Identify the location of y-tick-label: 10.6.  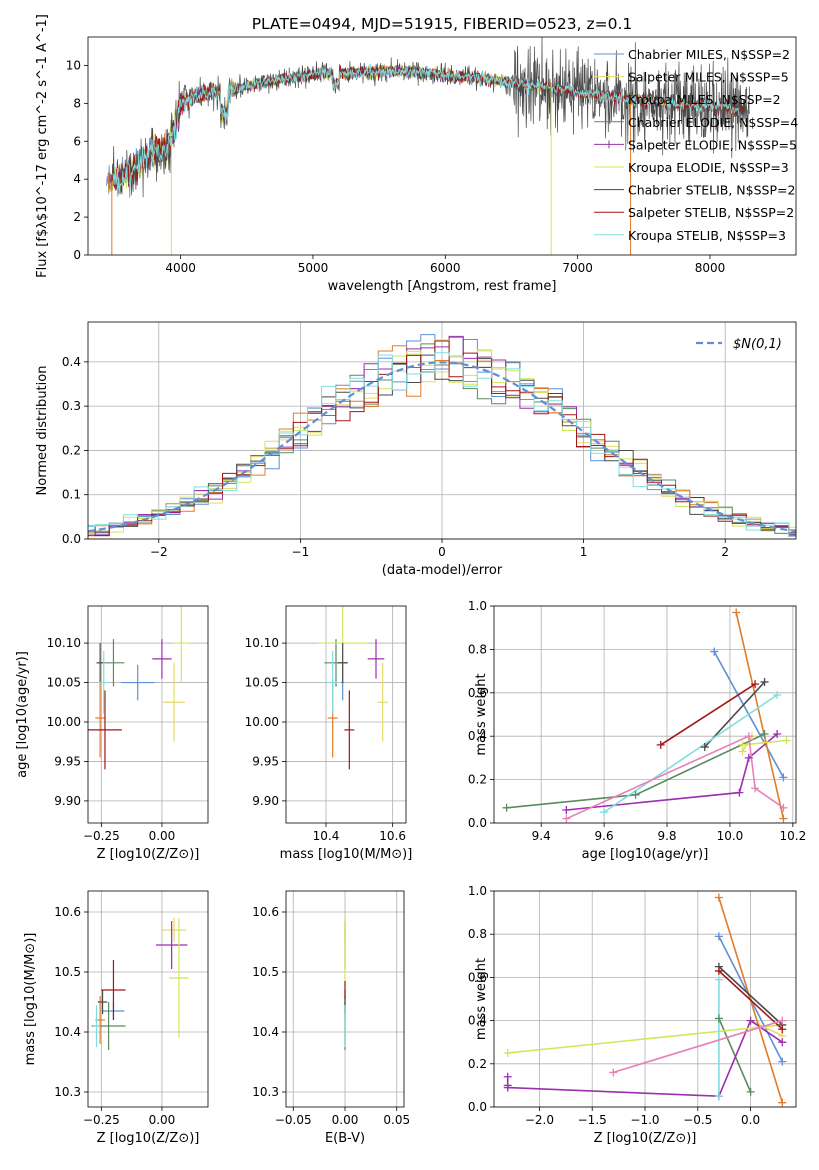
(265, 912).